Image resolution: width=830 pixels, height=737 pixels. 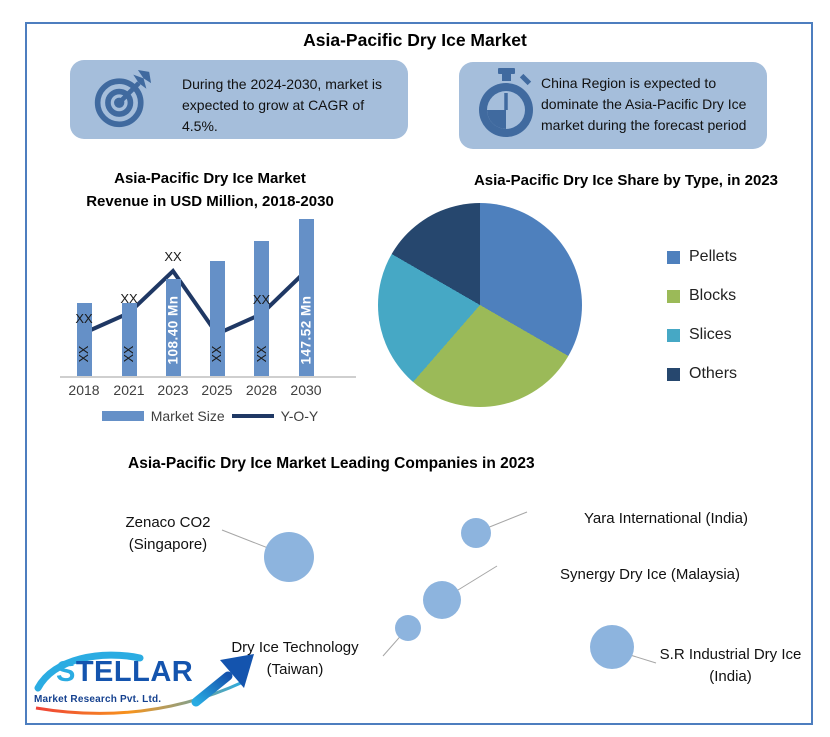 I want to click on page-title: Asia-Pacific Dry Ice Market, so click(x=415, y=40).